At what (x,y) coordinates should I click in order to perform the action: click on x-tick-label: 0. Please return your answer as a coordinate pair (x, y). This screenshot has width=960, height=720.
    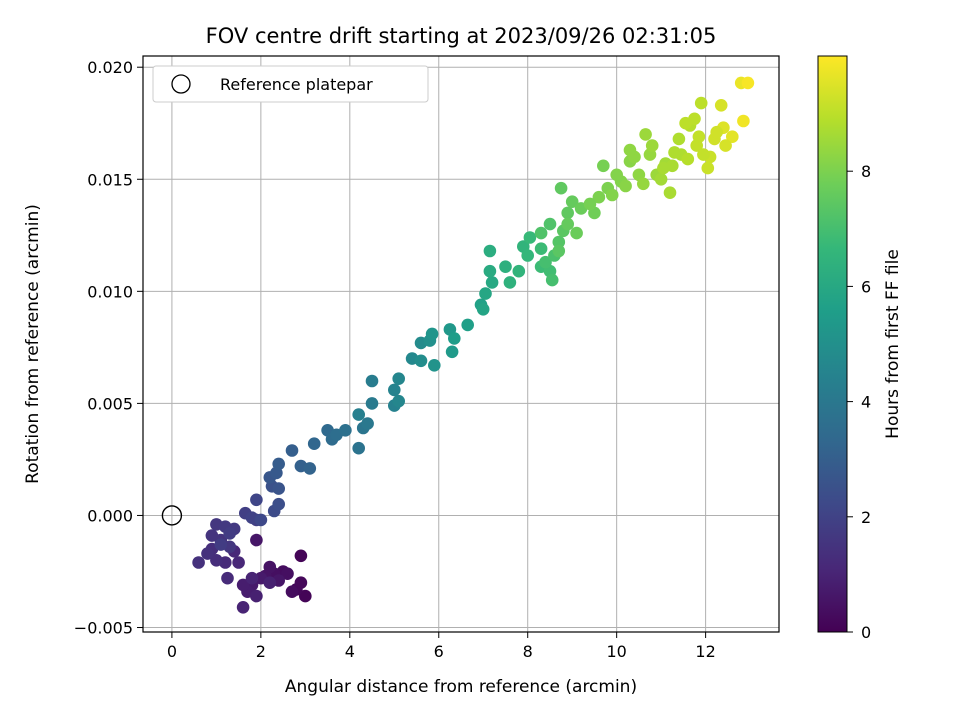
    Looking at the image, I should click on (172, 651).